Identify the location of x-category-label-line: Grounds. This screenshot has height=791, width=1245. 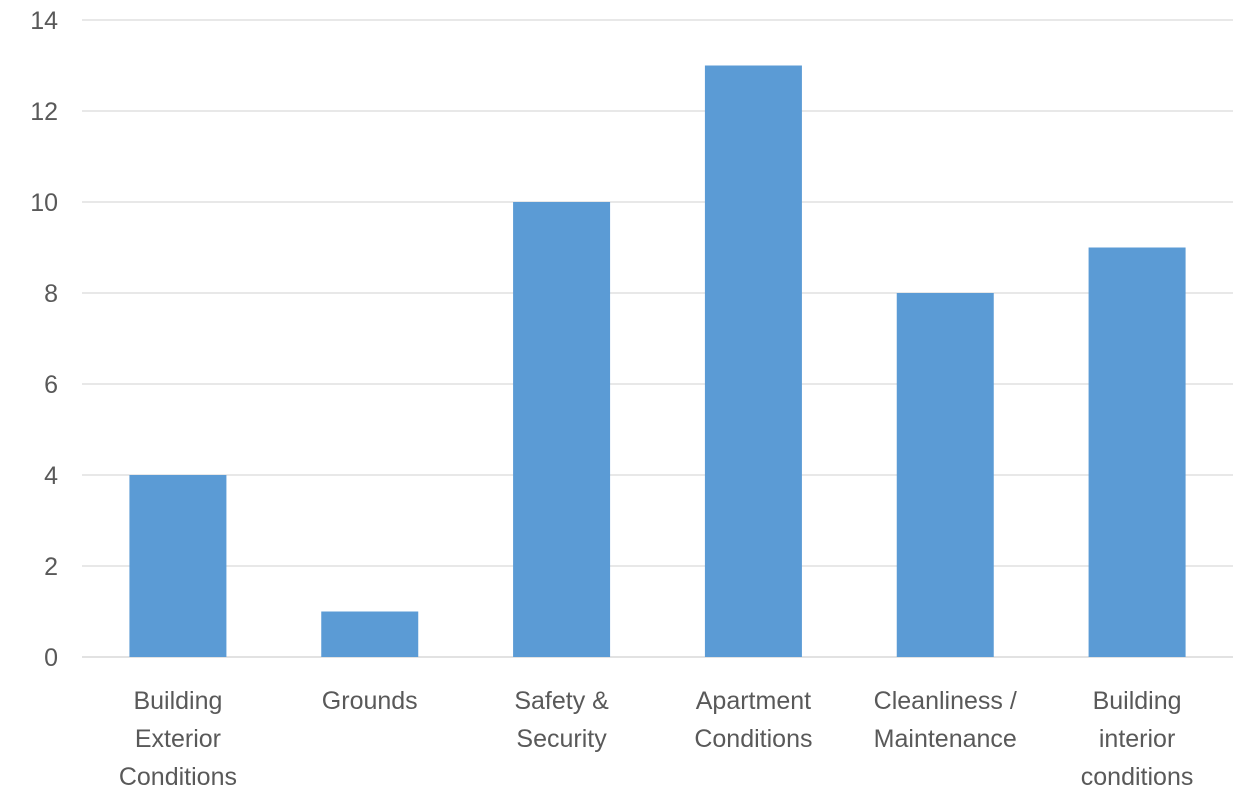
(370, 701).